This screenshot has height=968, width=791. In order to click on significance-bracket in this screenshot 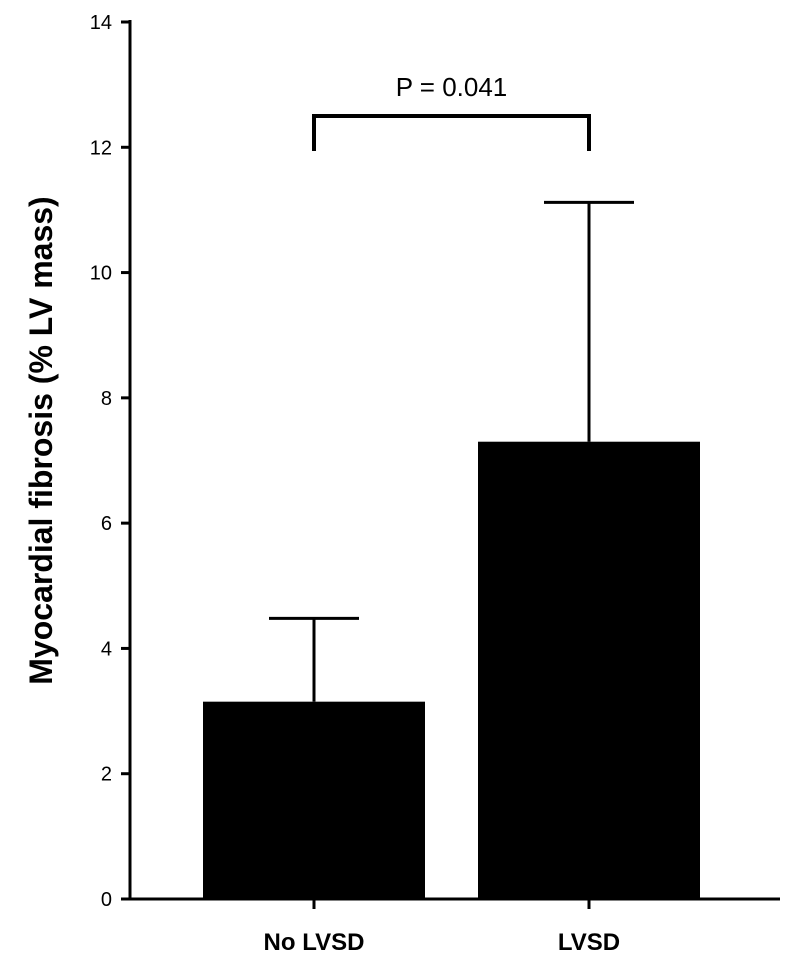, I will do `click(451, 132)`.